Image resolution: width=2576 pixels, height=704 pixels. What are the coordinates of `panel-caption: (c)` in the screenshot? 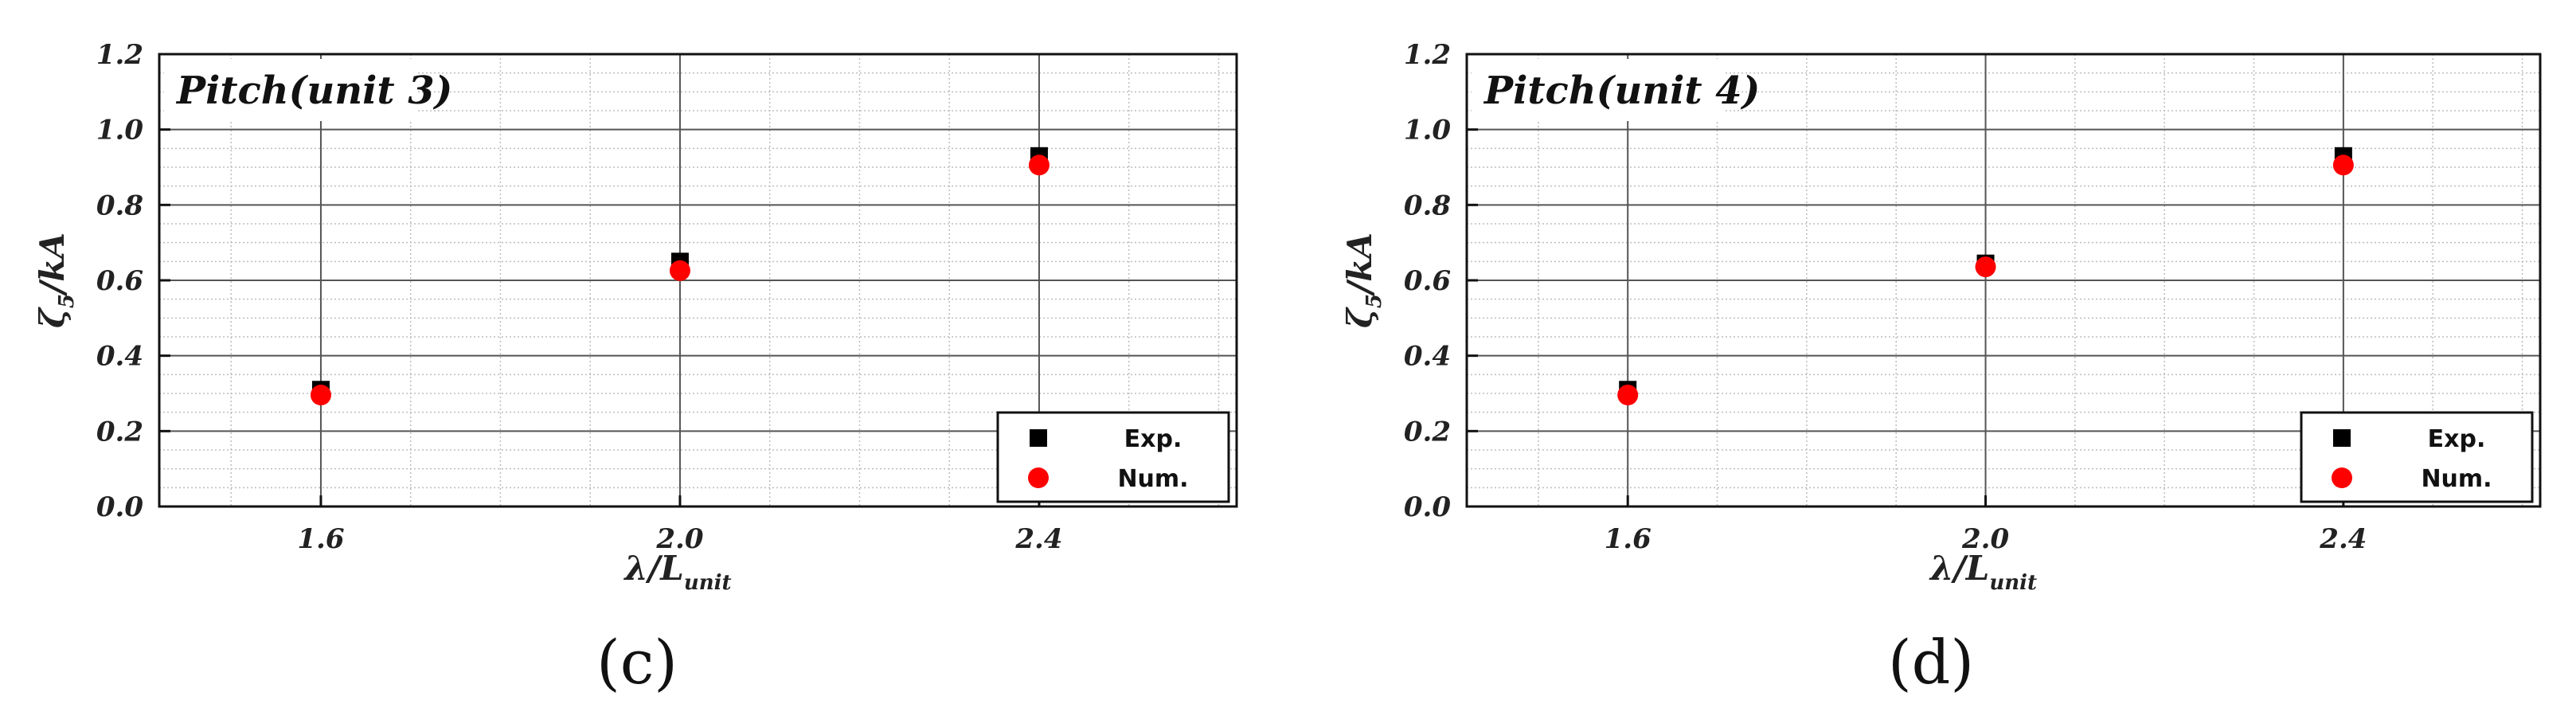 It's located at (637, 662).